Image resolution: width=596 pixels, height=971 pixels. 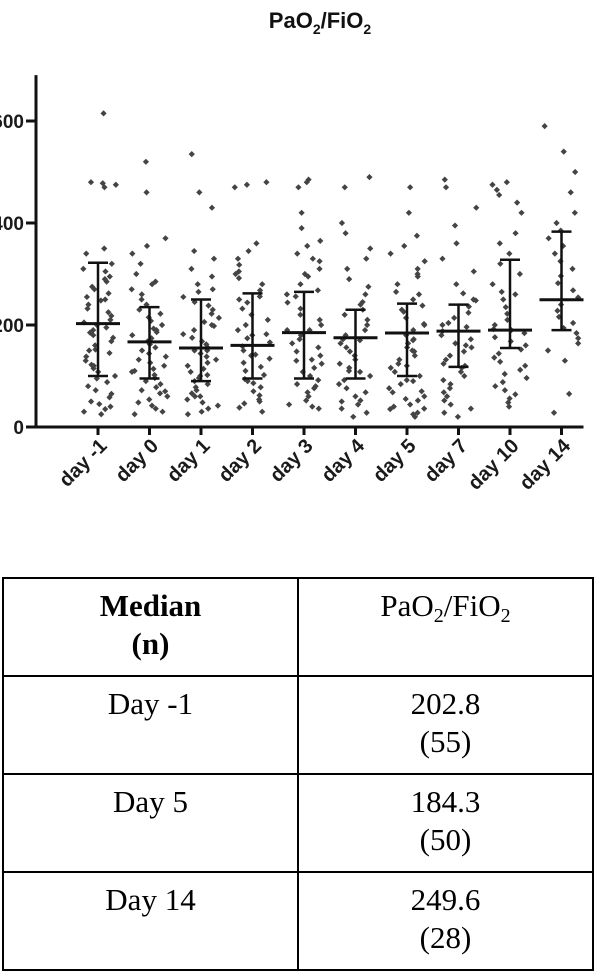 I want to click on y-tick-label: 0, so click(x=18, y=428).